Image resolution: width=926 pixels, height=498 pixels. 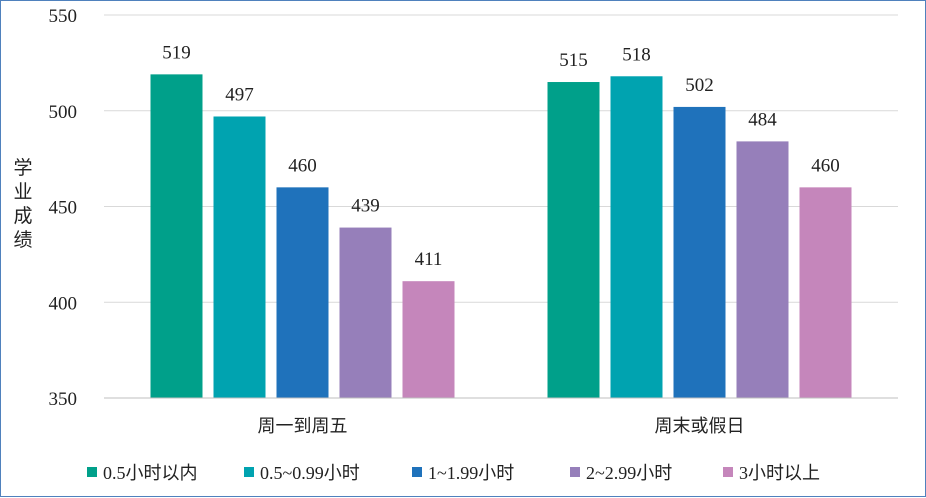 What do you see at coordinates (63, 303) in the screenshot?
I see `y-tick-label: 400` at bounding box center [63, 303].